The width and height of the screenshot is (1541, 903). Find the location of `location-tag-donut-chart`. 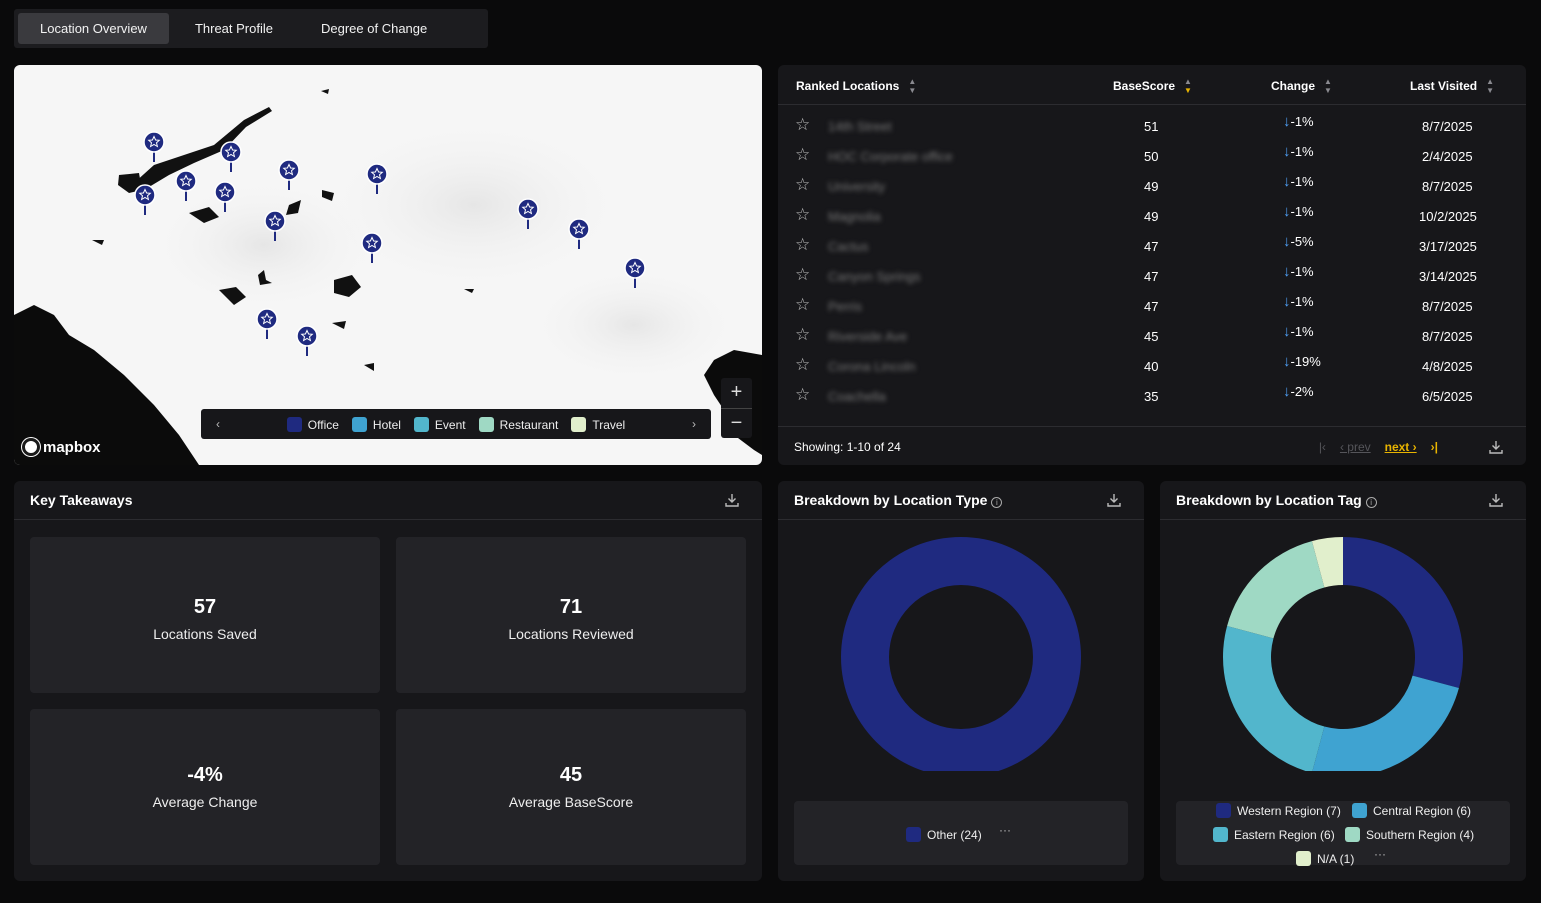

location-tag-donut-chart is located at coordinates (1343, 646).